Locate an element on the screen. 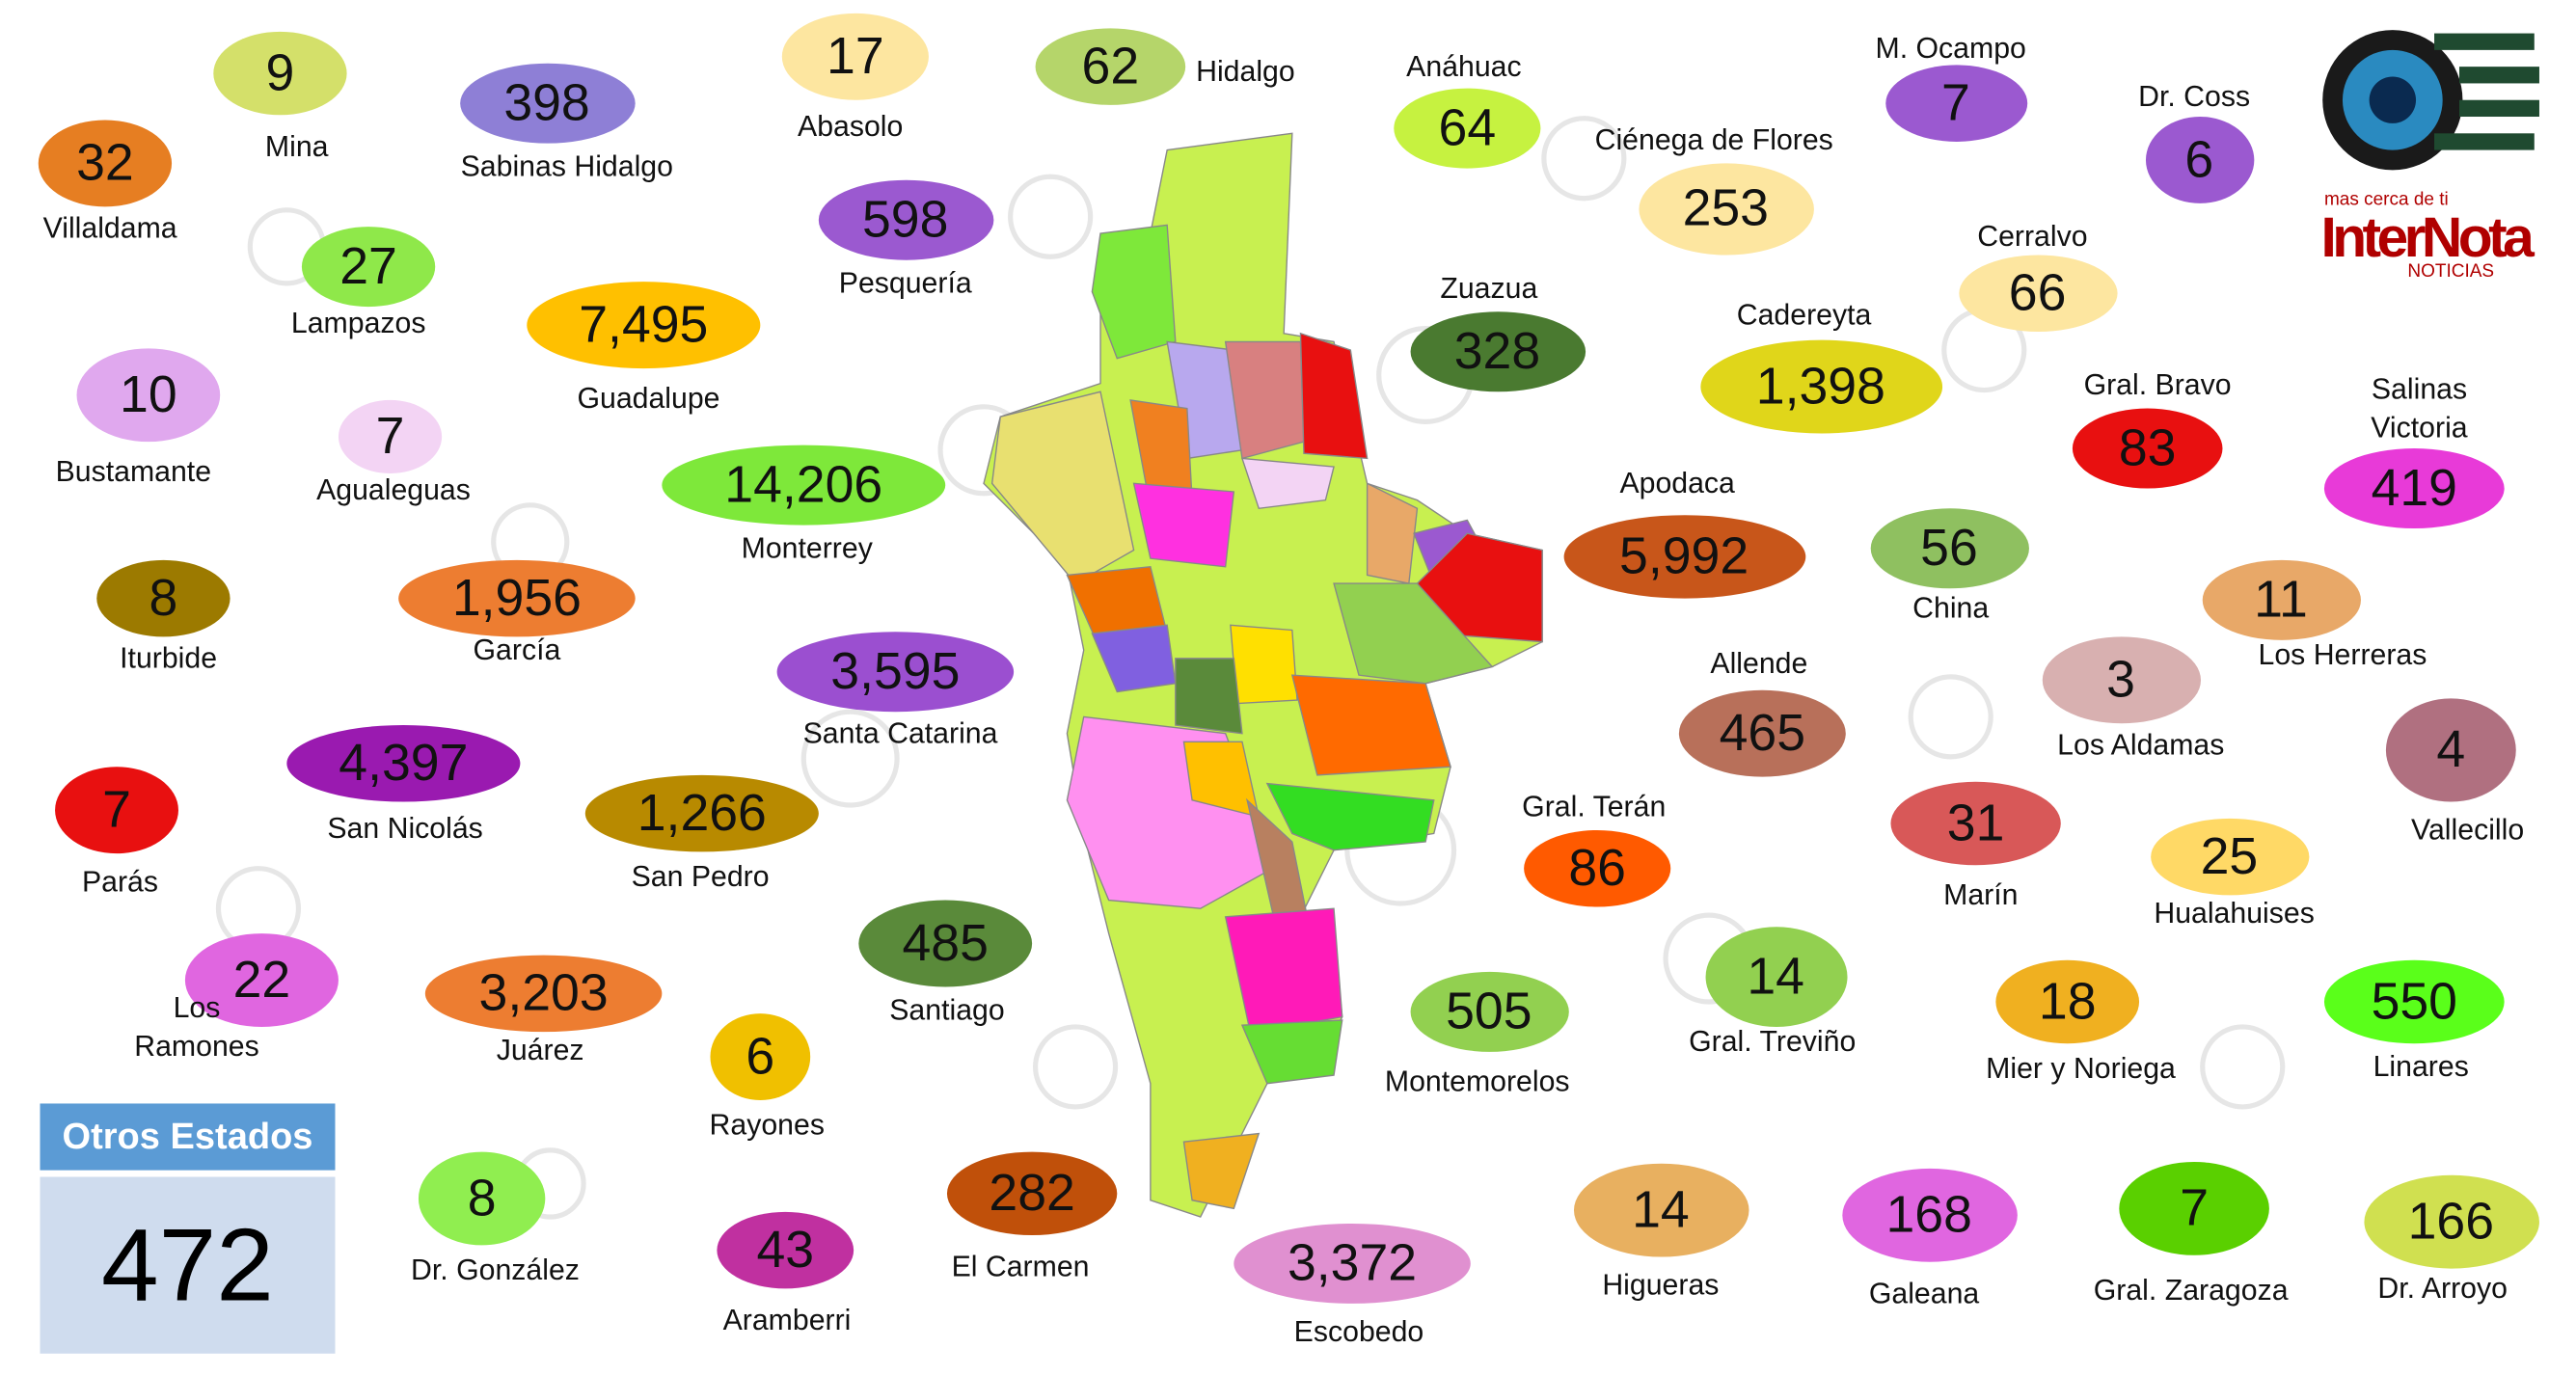  case-count: 3,372 is located at coordinates (1352, 1263).